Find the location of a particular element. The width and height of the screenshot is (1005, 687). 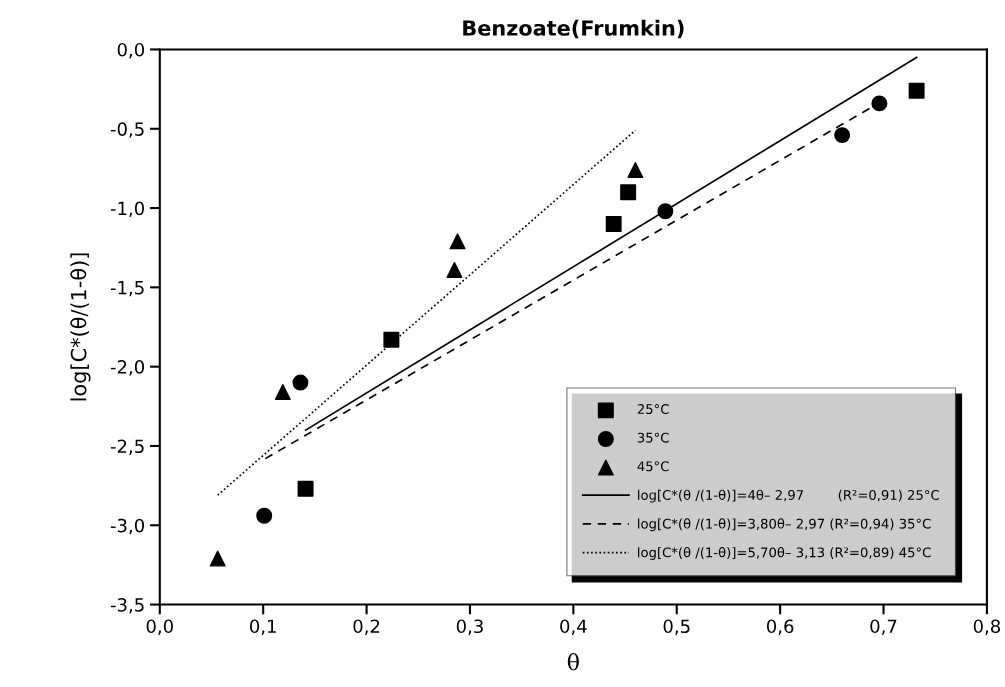

legend-label: log[C*(θ /(1-θ)]=5,70θ– 3,13 (R²=0,89) 45°C is located at coordinates (784, 553).